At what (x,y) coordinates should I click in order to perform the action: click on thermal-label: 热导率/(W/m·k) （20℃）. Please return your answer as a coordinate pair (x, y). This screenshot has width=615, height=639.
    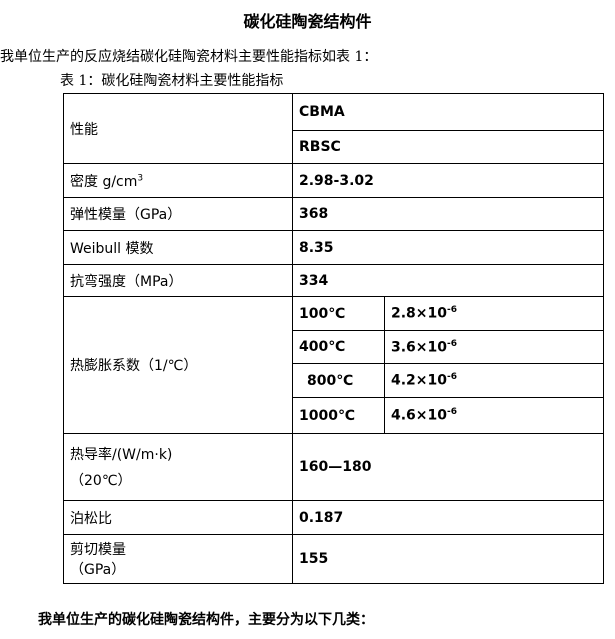
    Looking at the image, I should click on (178, 467).